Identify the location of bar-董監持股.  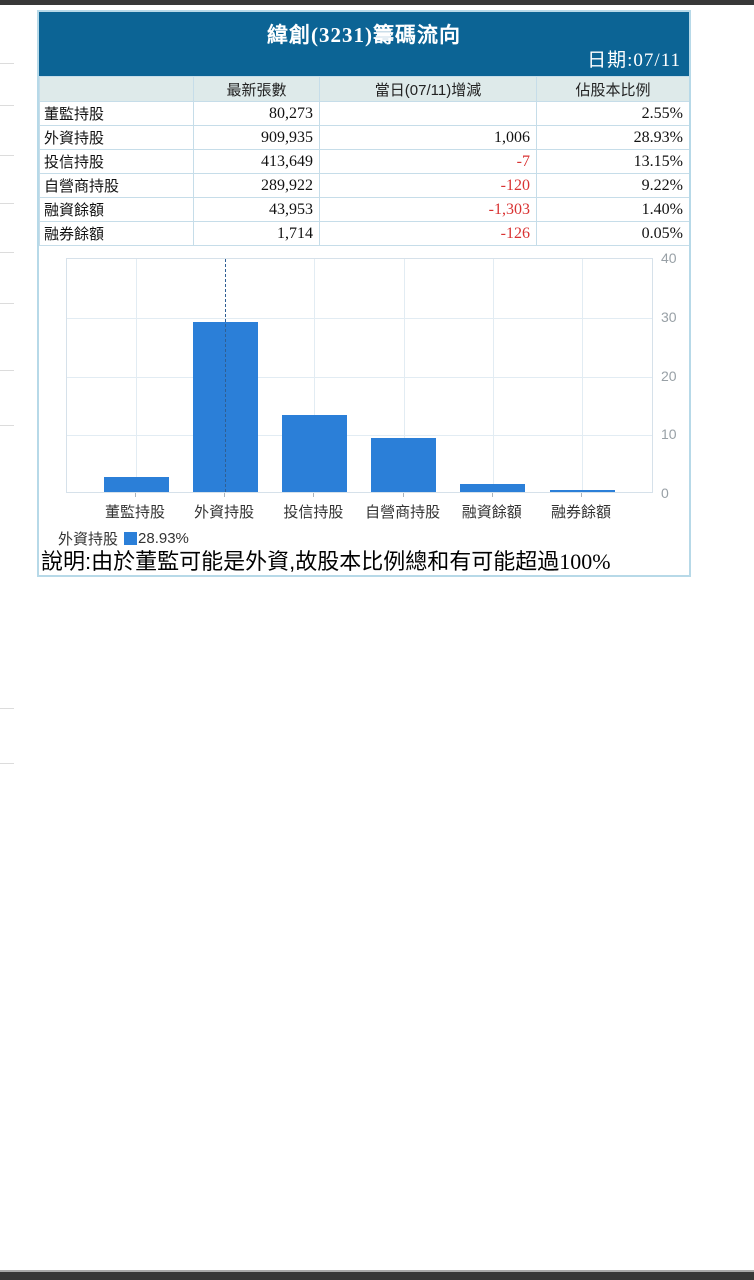
(136, 484).